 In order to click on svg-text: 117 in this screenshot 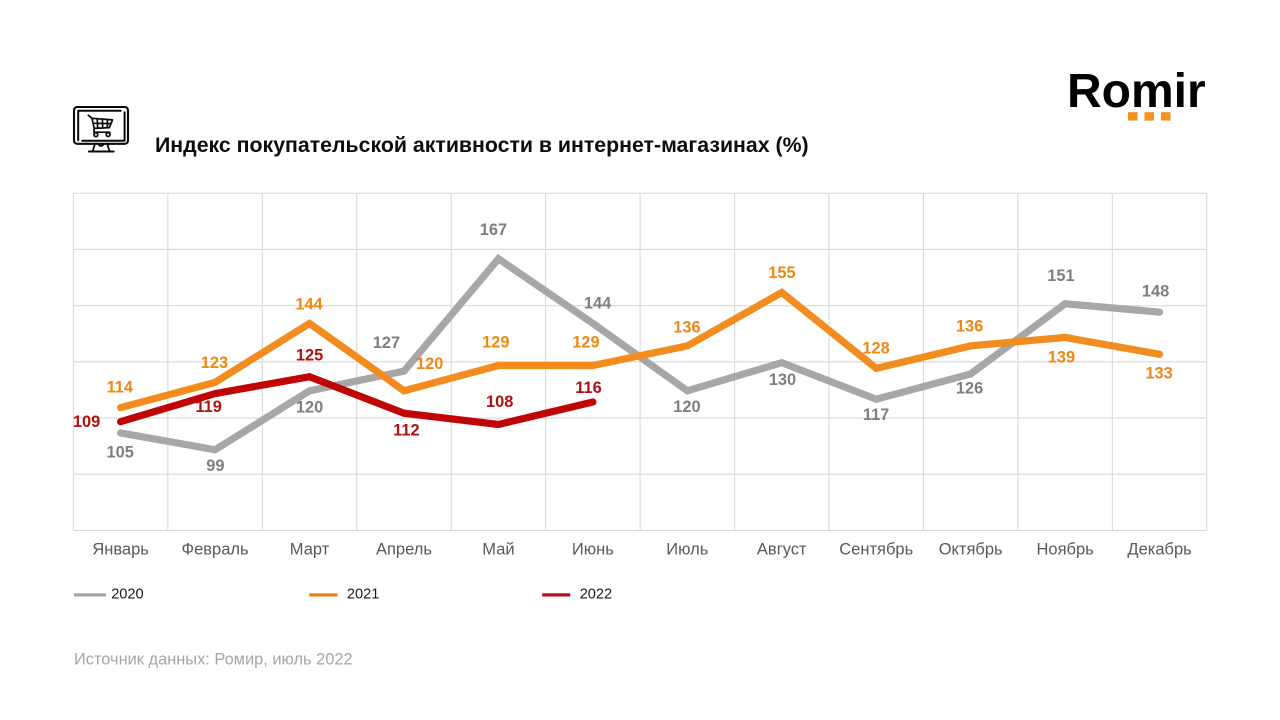, I will do `click(876, 415)`.